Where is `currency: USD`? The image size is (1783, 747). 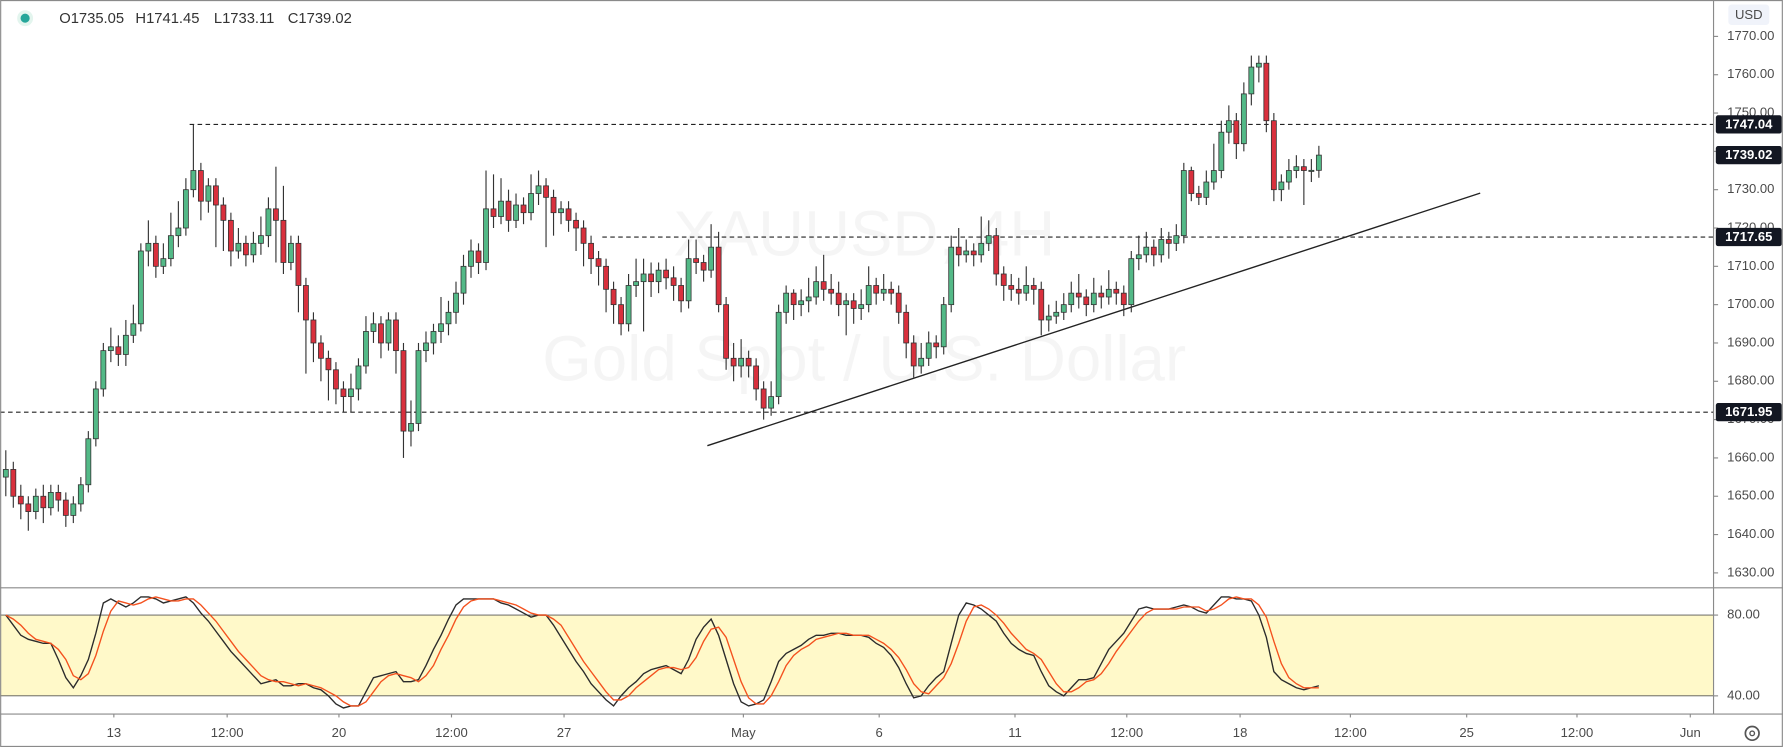
currency: USD is located at coordinates (1749, 14).